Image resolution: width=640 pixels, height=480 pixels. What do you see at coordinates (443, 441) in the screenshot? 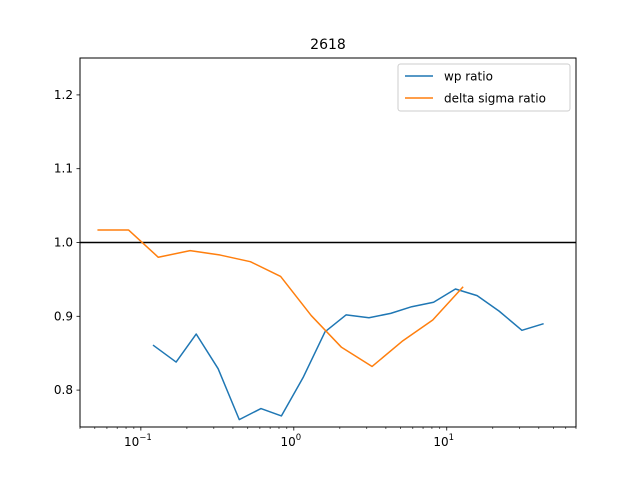
I see `x-tick-label: 10¹` at bounding box center [443, 441].